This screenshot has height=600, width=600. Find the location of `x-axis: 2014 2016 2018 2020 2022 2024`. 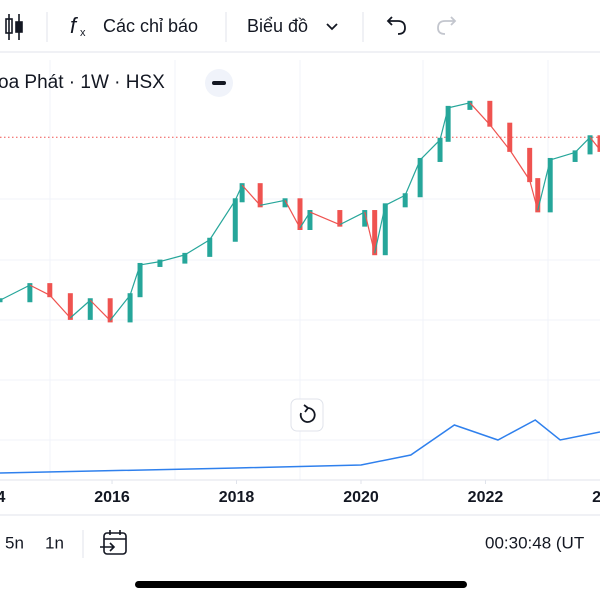

x-axis: 2014 2016 2018 2020 2022 2024 is located at coordinates (300, 493).